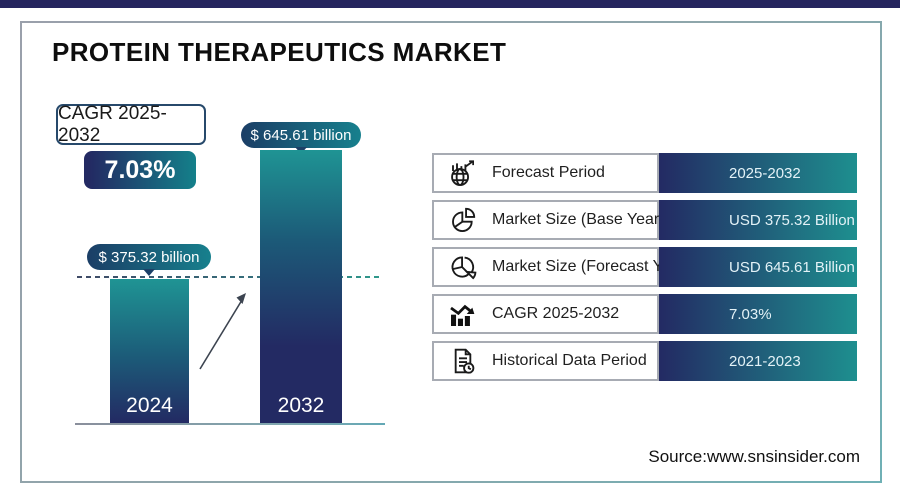  I want to click on table-label-cell: Historical Data Period, so click(545, 361).